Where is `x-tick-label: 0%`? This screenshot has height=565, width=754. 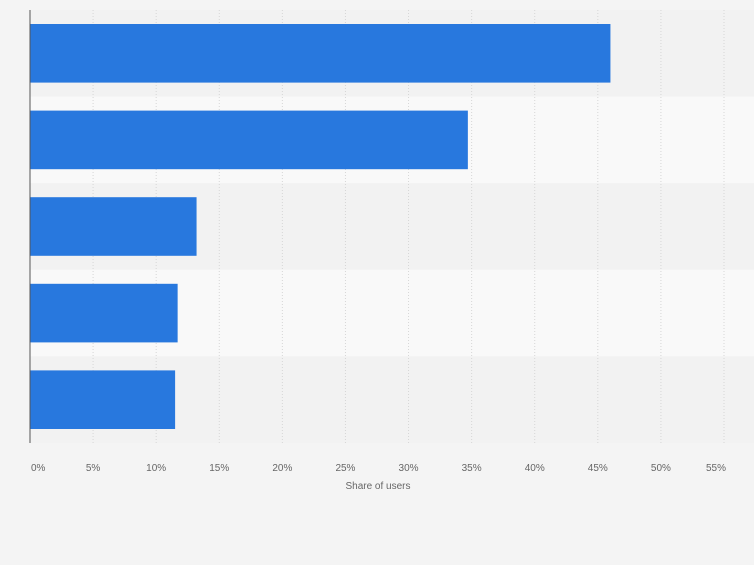 x-tick-label: 0% is located at coordinates (38, 468).